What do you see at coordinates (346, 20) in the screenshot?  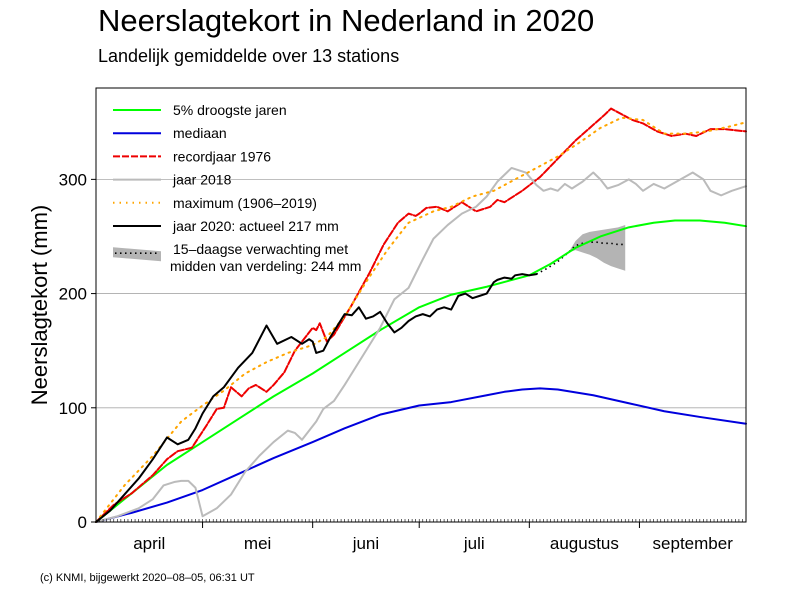 I see `chart-title: Neerslagtekort in Nederland in 2020` at bounding box center [346, 20].